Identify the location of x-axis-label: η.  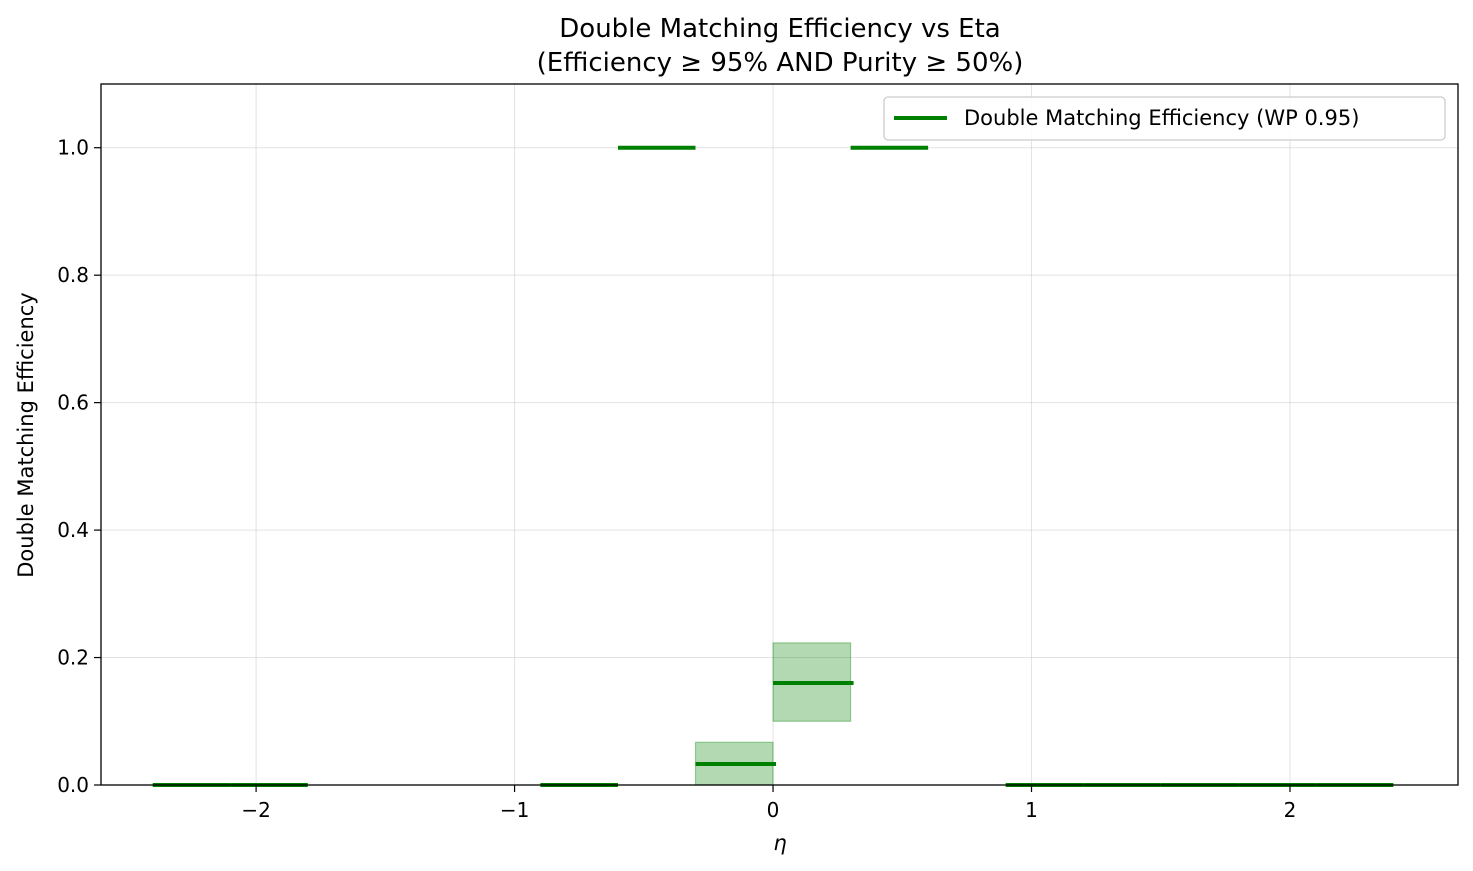
(779, 843).